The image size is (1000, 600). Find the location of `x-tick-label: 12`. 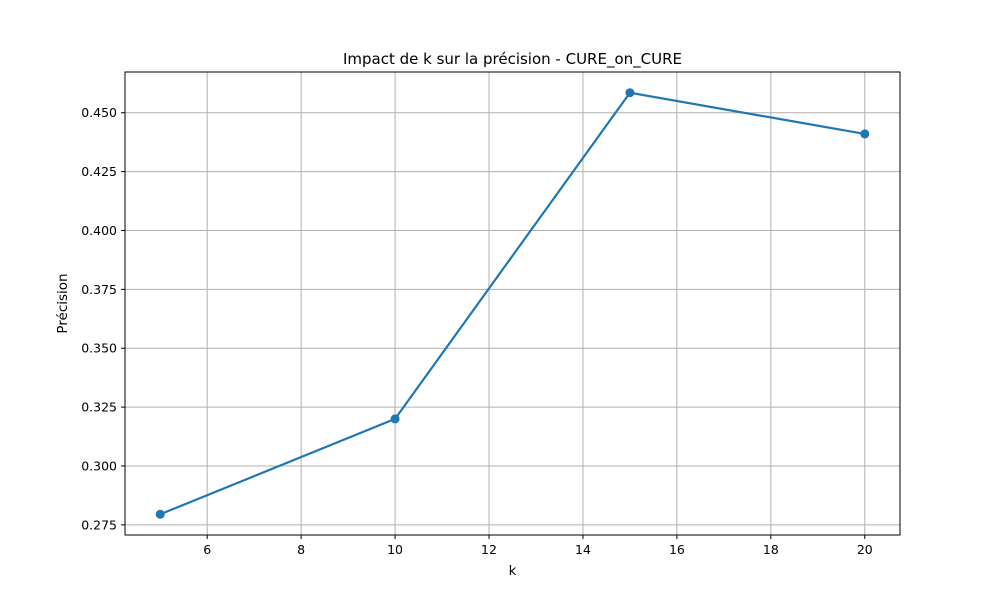

x-tick-label: 12 is located at coordinates (489, 549).